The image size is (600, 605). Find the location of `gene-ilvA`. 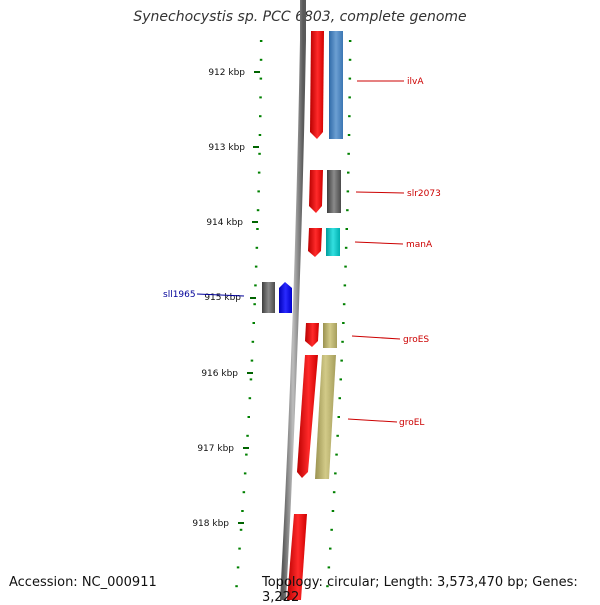

gene-ilvA is located at coordinates (357, 85).